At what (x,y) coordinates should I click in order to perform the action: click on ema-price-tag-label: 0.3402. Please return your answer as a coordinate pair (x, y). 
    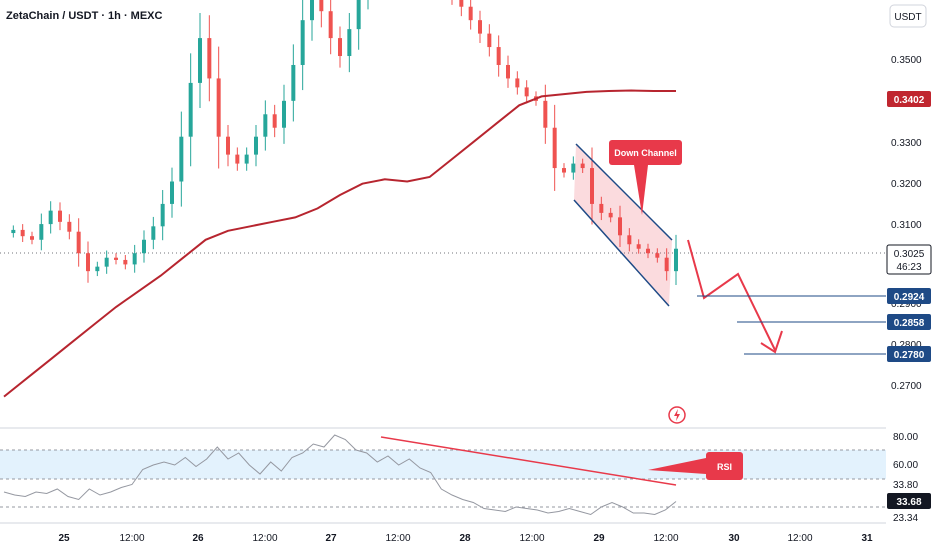
    Looking at the image, I should click on (909, 100).